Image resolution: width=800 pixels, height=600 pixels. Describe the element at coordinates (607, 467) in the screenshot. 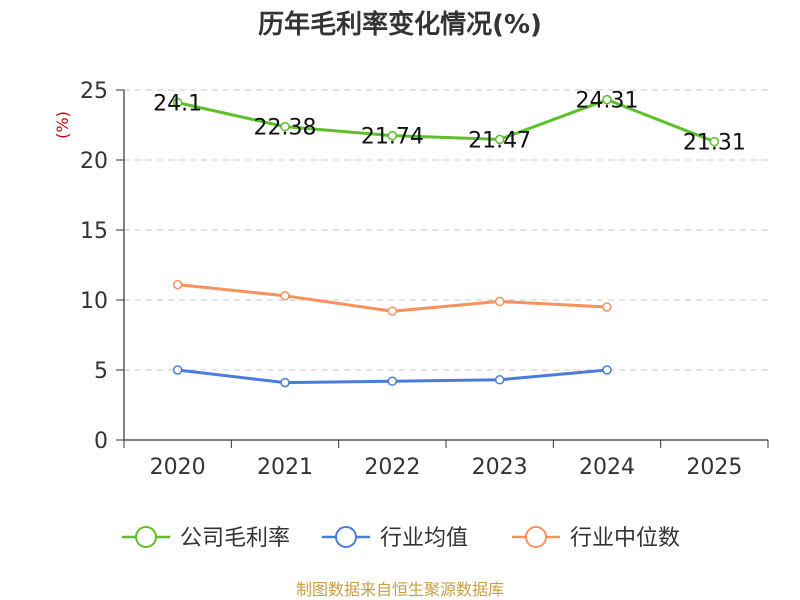

I see `x-tick-label-2024: 2024` at that location.